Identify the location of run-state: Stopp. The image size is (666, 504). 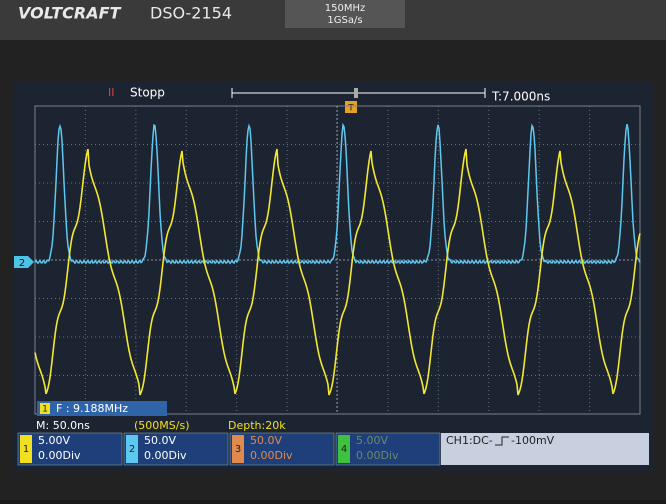
(147, 93).